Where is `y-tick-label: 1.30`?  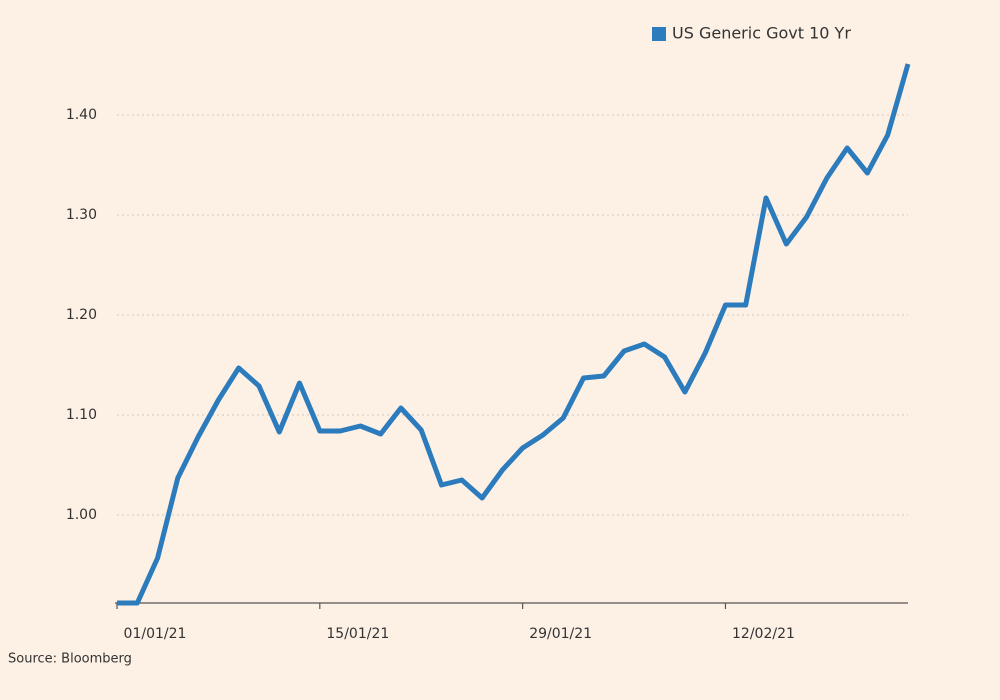 y-tick-label: 1.30 is located at coordinates (81, 215).